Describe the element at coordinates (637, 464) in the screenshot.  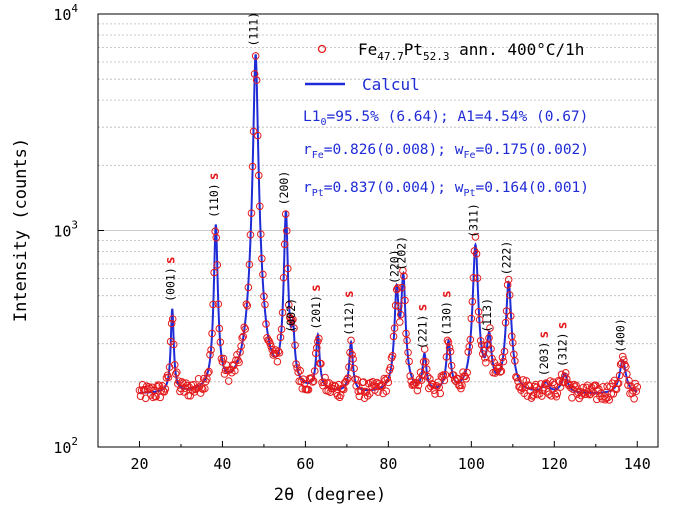
I see `x-tick-label: 140` at that location.